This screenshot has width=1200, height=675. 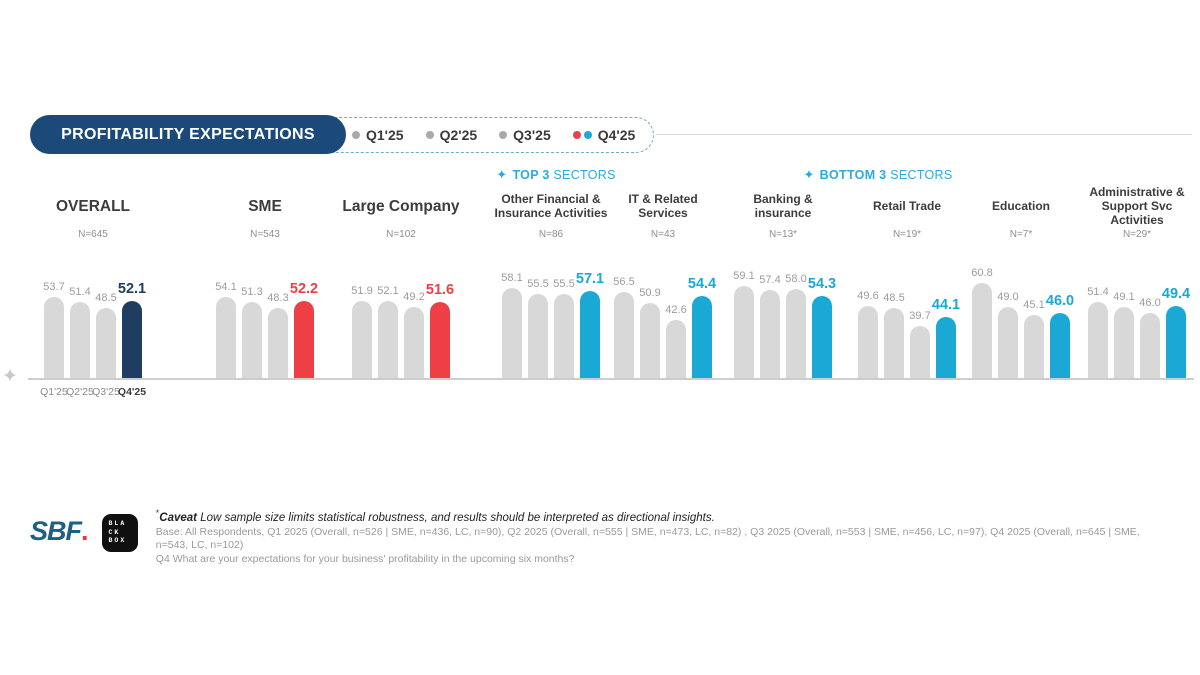 What do you see at coordinates (512, 333) in the screenshot?
I see `bar-other-financial-insurance-q125` at bounding box center [512, 333].